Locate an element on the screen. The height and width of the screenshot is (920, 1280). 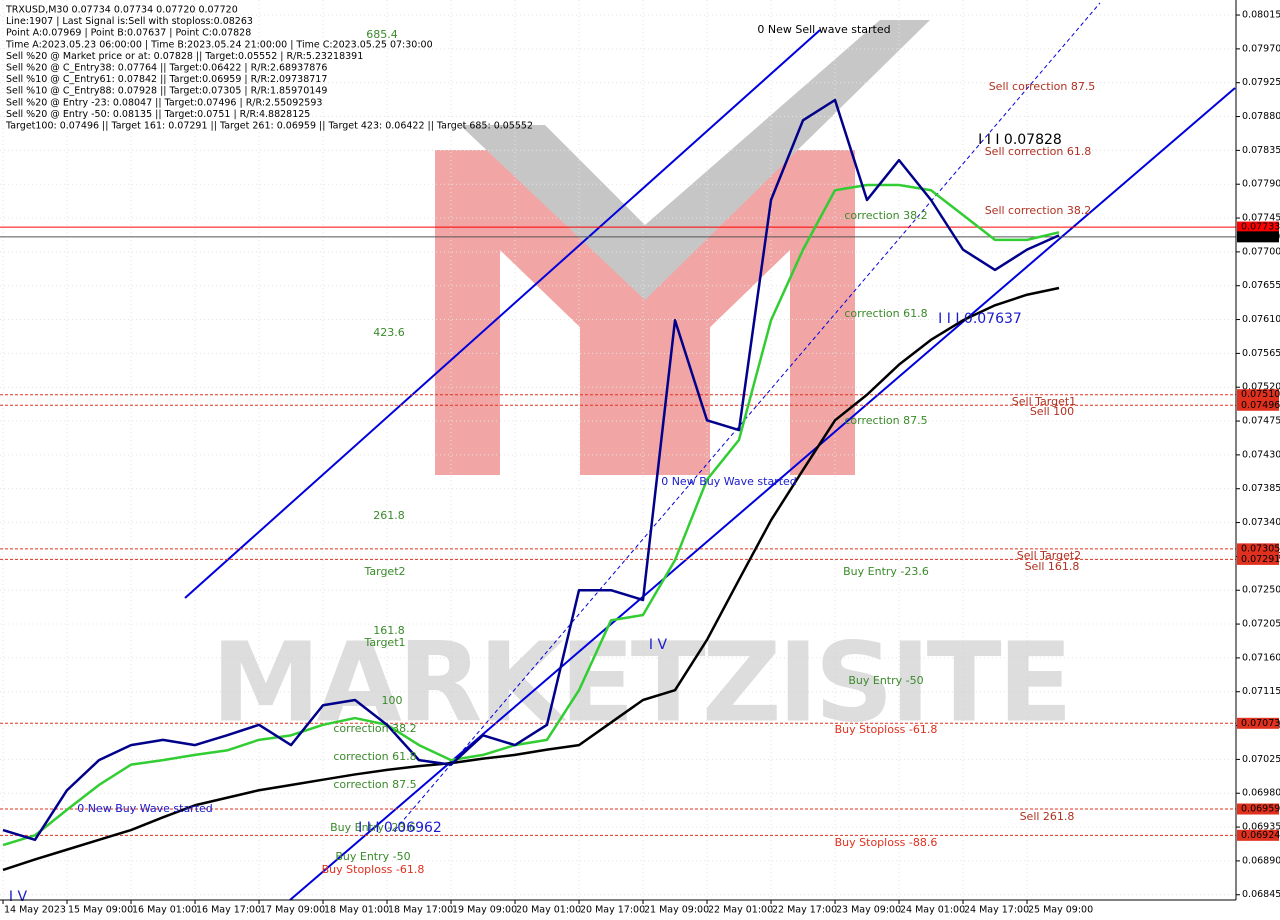
y-tick-label: 0.08015 is located at coordinates (1261, 15).